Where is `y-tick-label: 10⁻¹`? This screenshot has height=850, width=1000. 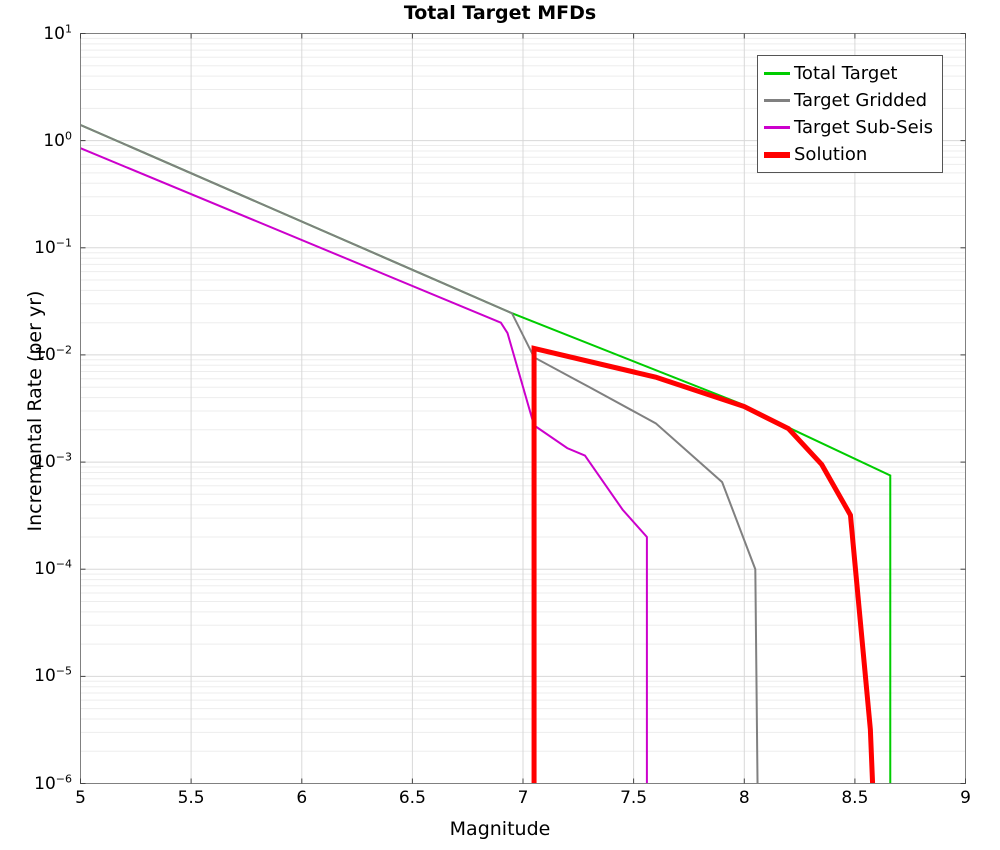 y-tick-label: 10⁻¹ is located at coordinates (53, 247).